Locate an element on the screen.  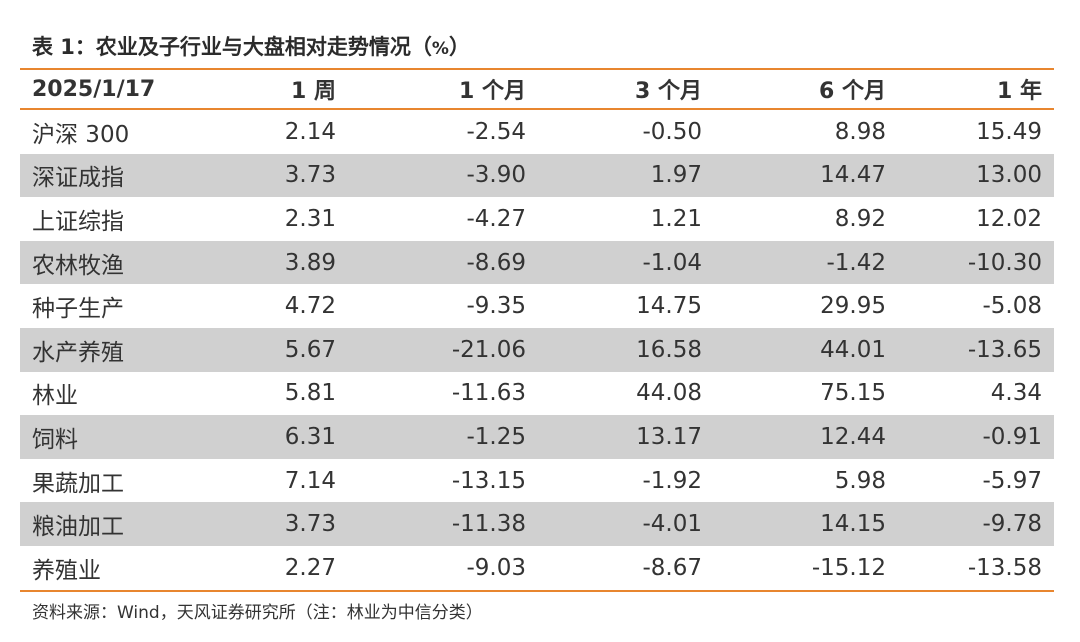
cell-1-month: -1.25 is located at coordinates (443, 437).